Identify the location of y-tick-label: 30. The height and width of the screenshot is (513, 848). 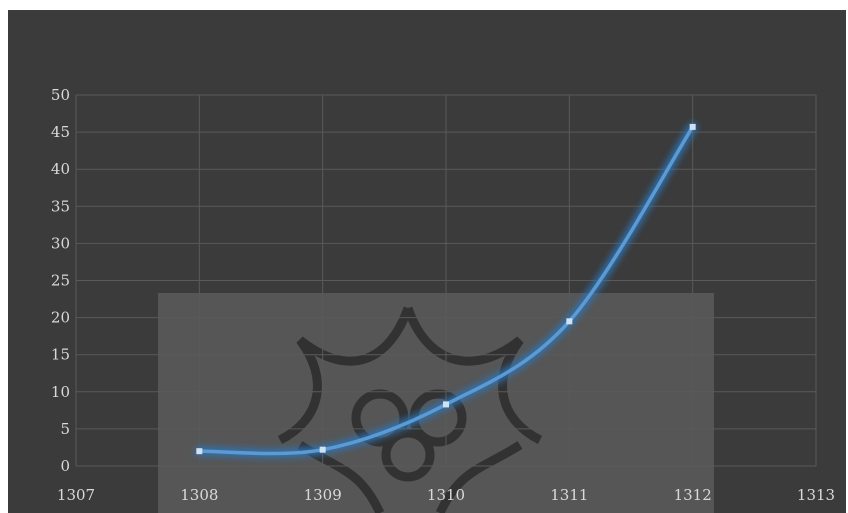
(60, 243).